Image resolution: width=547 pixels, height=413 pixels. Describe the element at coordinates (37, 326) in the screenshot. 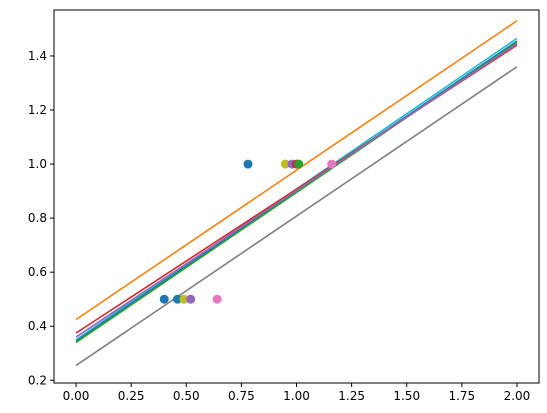

I see `y-tick-label: 0.4` at that location.